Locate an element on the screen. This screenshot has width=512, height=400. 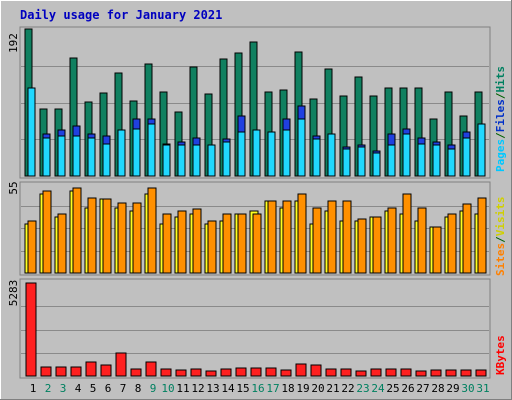
ymax-label-visits: 55 is located at coordinates (13, 187).